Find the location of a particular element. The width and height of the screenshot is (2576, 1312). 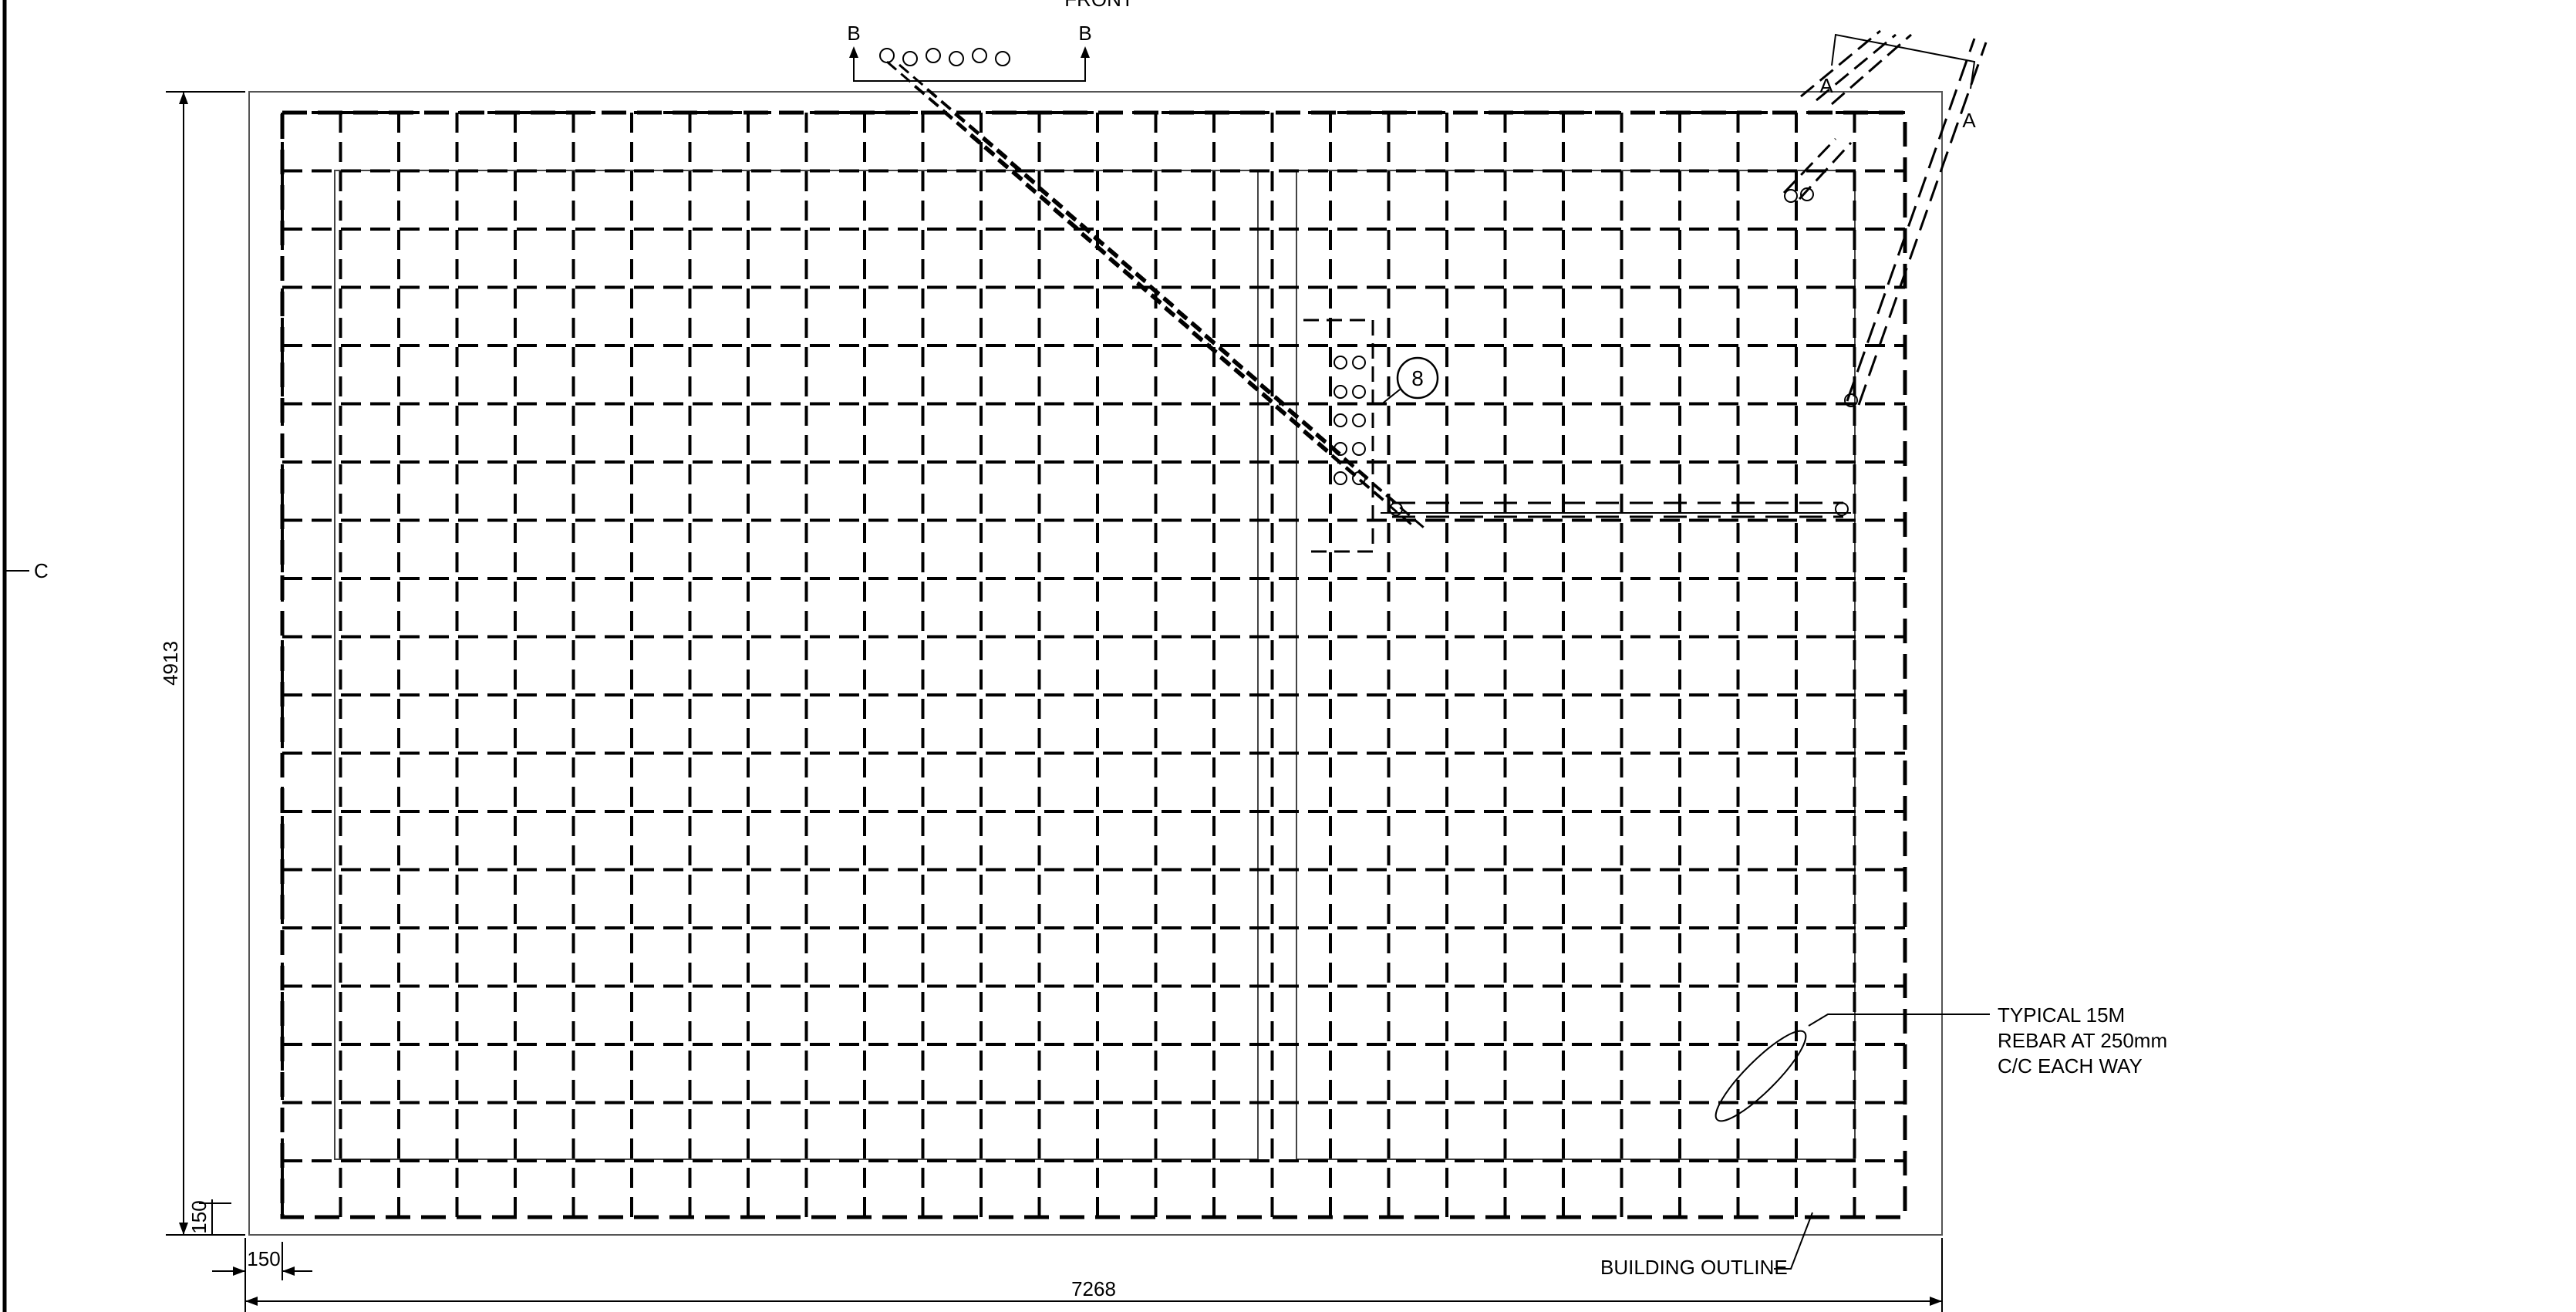

dim-width: 7268 is located at coordinates (1093, 1275).